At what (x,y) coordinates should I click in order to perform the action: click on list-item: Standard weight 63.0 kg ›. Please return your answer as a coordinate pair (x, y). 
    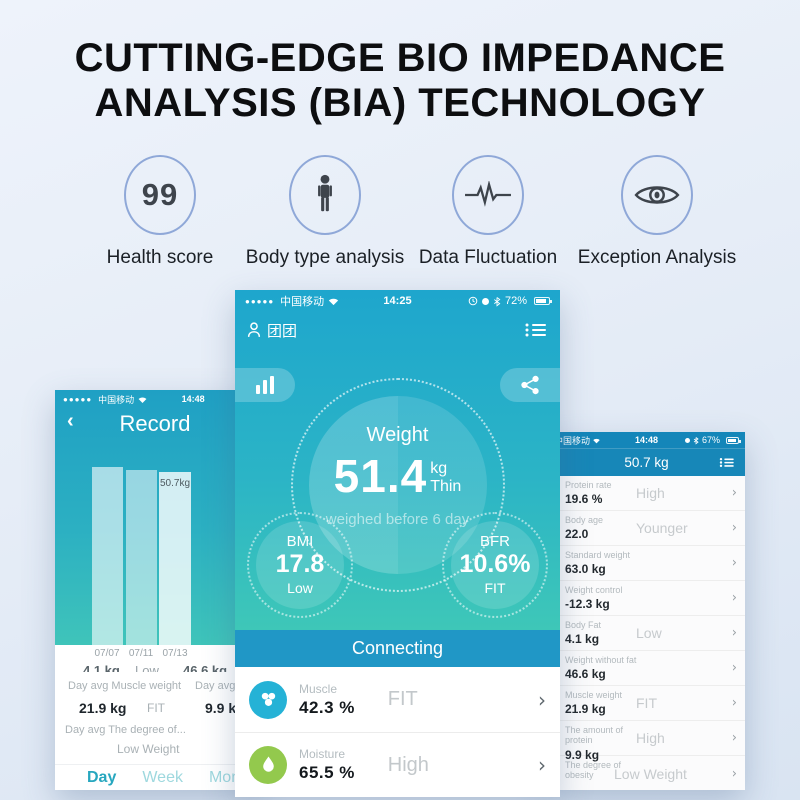
    Looking at the image, I should click on (646, 563).